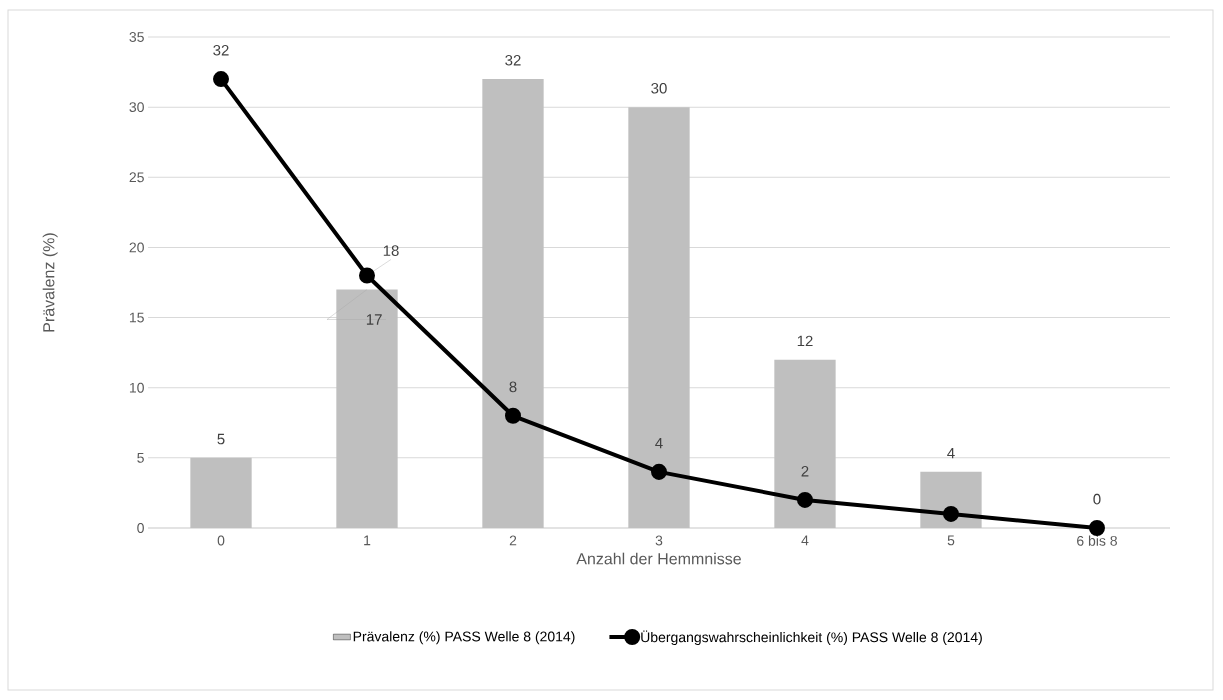 The width and height of the screenshot is (1223, 700). I want to click on x-tick-label: 2, so click(513, 540).